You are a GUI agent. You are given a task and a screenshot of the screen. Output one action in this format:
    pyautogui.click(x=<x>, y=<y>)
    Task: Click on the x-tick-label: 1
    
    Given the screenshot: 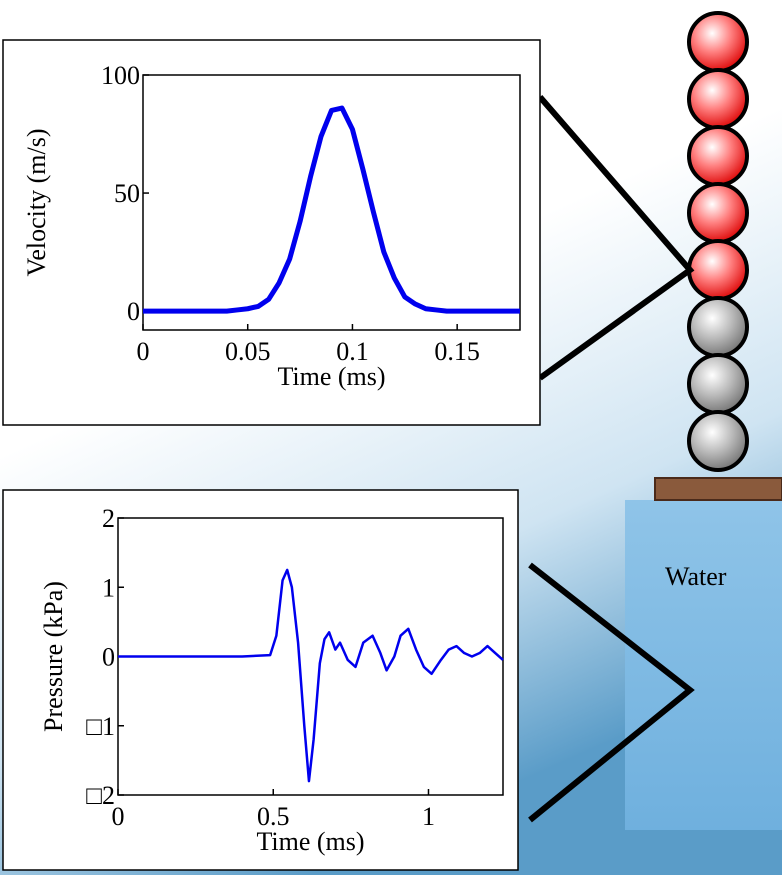 What is the action you would take?
    pyautogui.click(x=428, y=816)
    